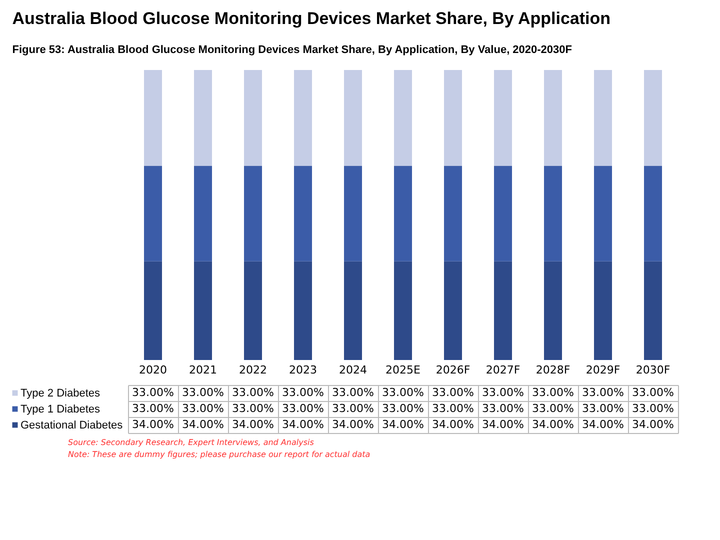  Describe the element at coordinates (72, 426) in the screenshot. I see `legend-label: Gestational Diabetes` at that location.